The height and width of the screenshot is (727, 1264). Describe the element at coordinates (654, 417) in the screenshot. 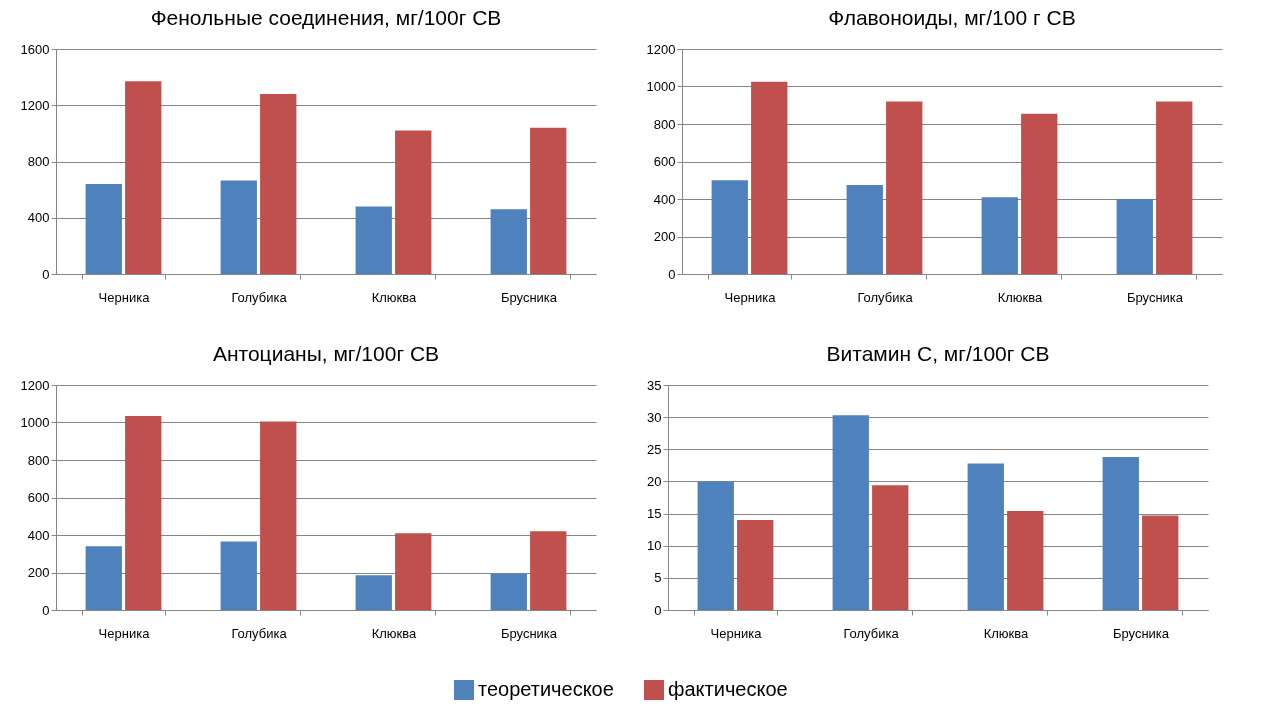

I see `y-tick-label: 30` at that location.